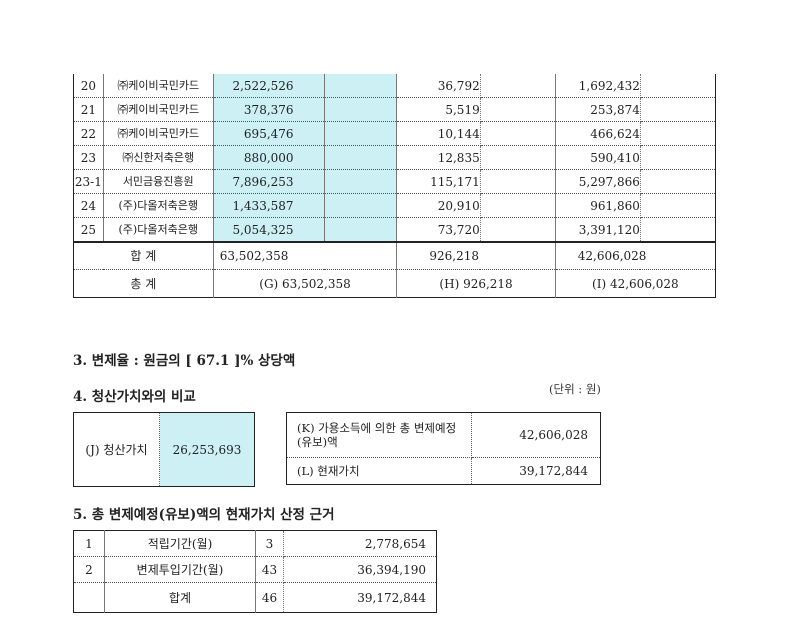  I want to click on table-row: 24 (주)다올저축은행 1,433,587 20,910 961,860, so click(394, 205).